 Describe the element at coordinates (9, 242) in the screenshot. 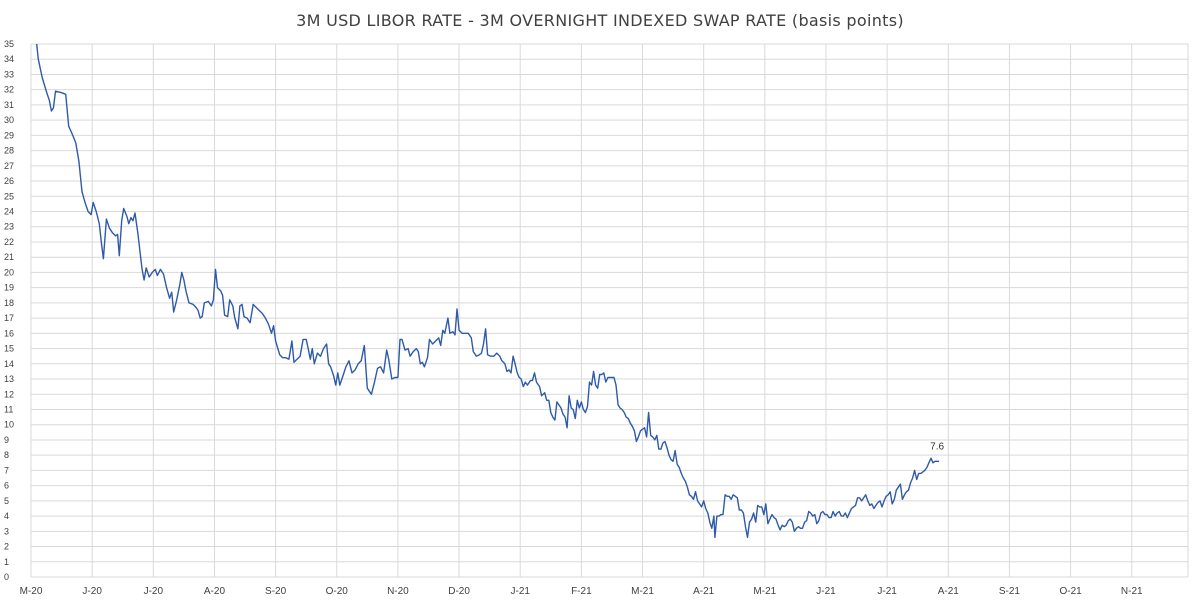

I see `y-tick-label: 22` at that location.